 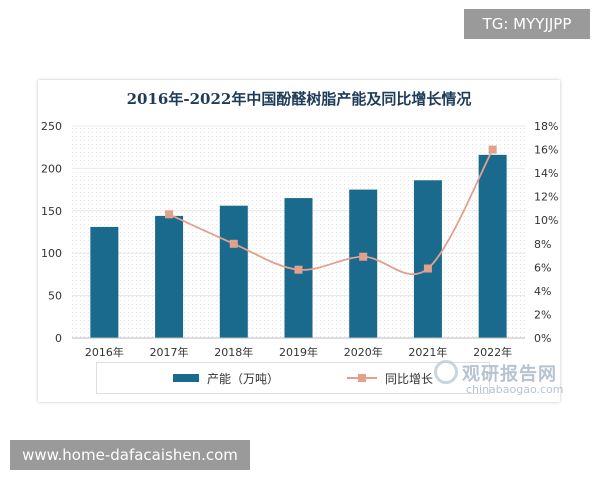 I want to click on legend-item-capacity: 产能（万吨）, so click(x=226, y=378).